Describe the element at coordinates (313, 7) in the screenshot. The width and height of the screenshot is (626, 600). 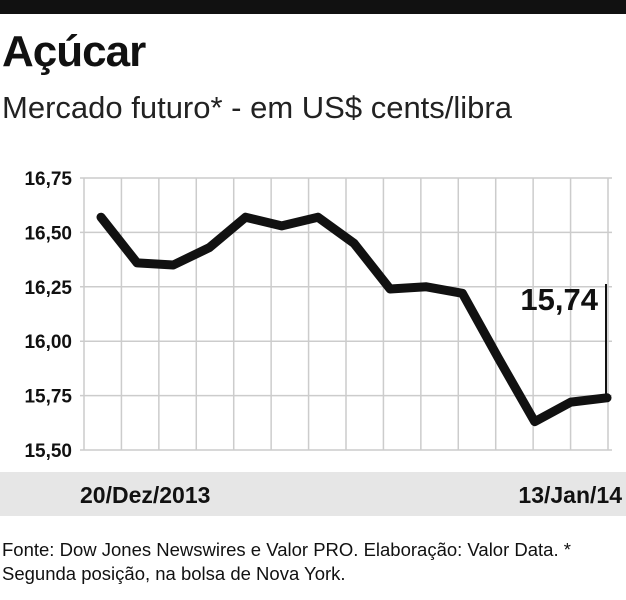
I see `top-rule` at that location.